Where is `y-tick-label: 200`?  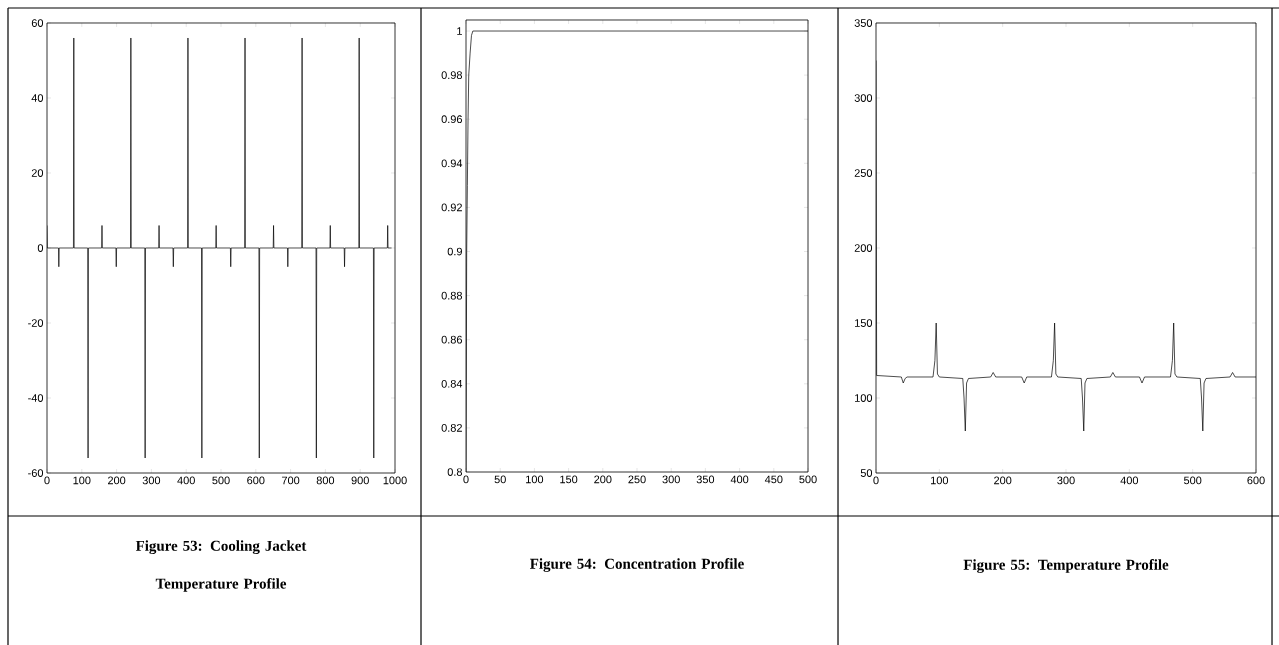
y-tick-label: 200 is located at coordinates (863, 248).